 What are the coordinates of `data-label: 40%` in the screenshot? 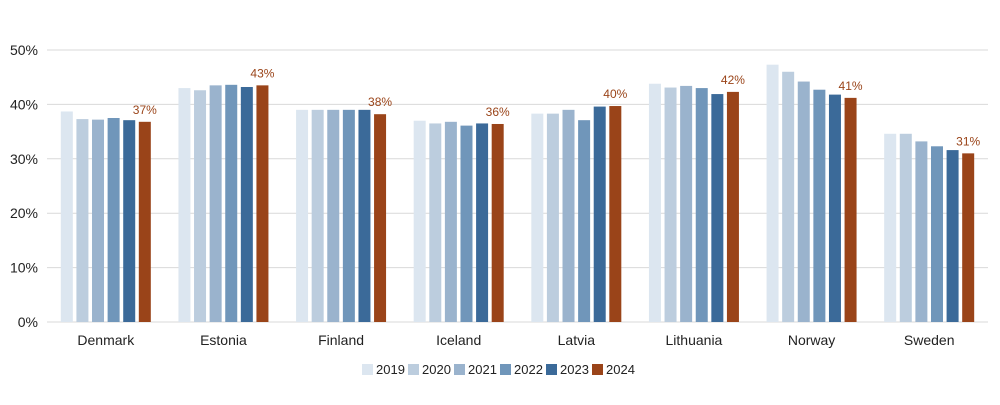 It's located at (615, 94).